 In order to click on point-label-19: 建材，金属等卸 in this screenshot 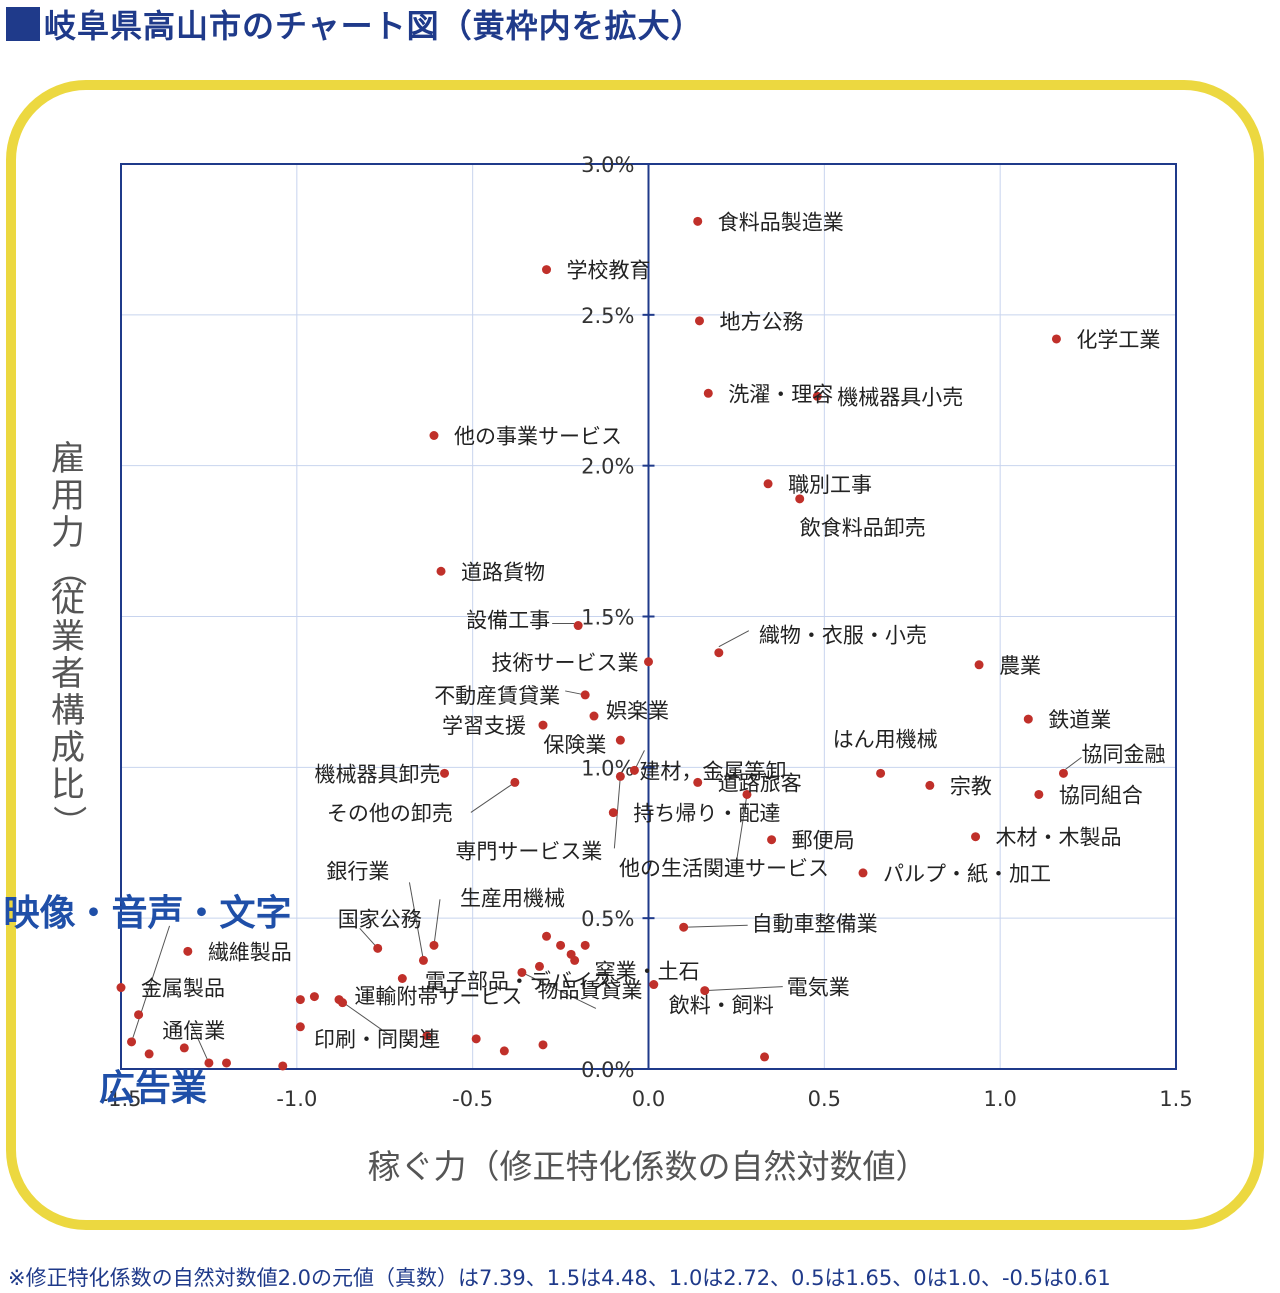, I will do `click(712, 771)`.